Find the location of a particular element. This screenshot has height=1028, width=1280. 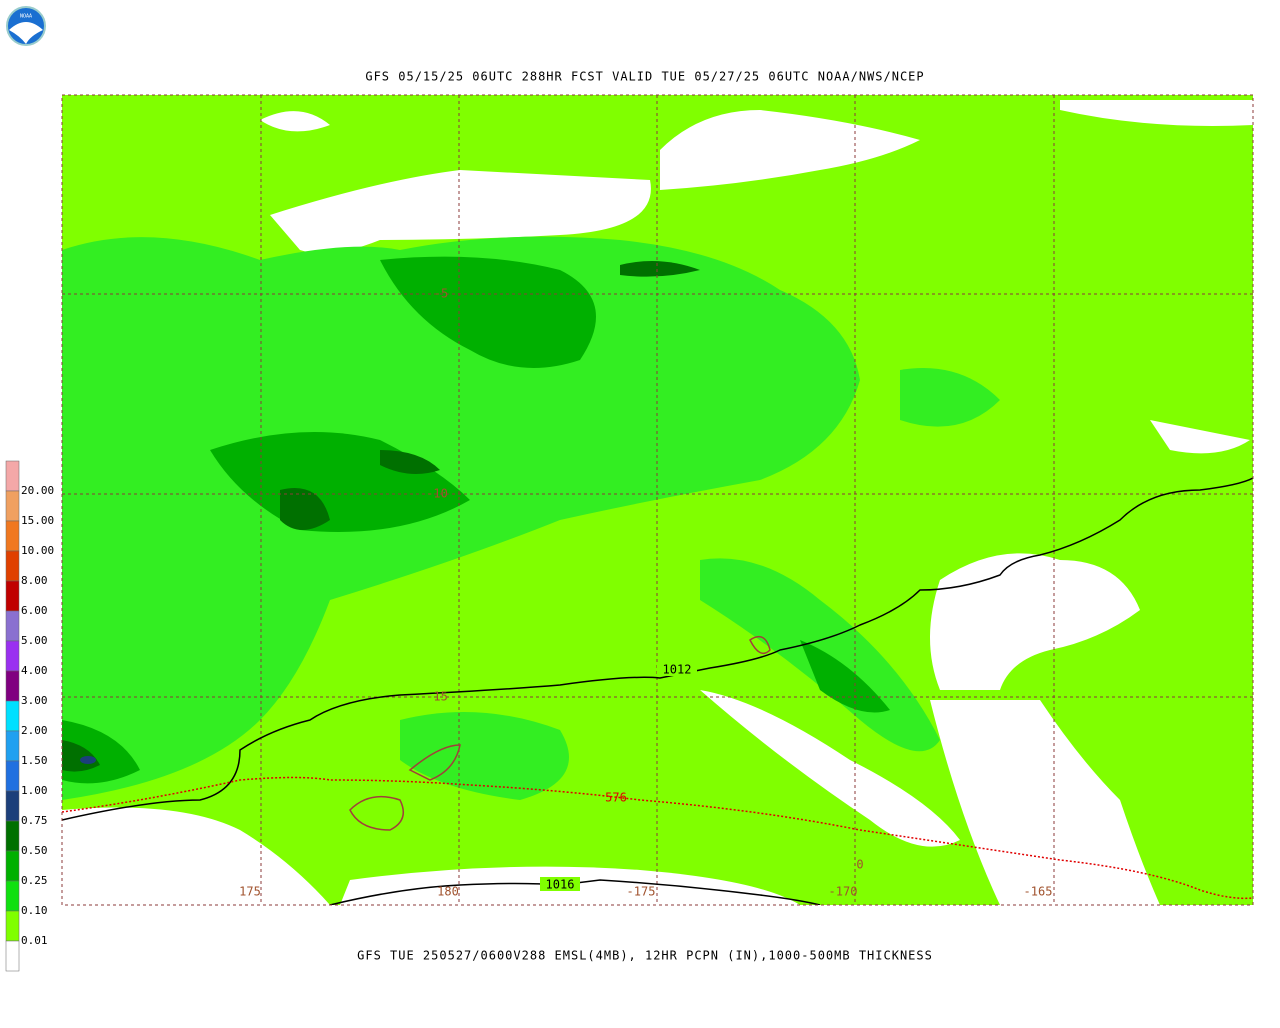

lon-label: -165 is located at coordinates (1038, 892).